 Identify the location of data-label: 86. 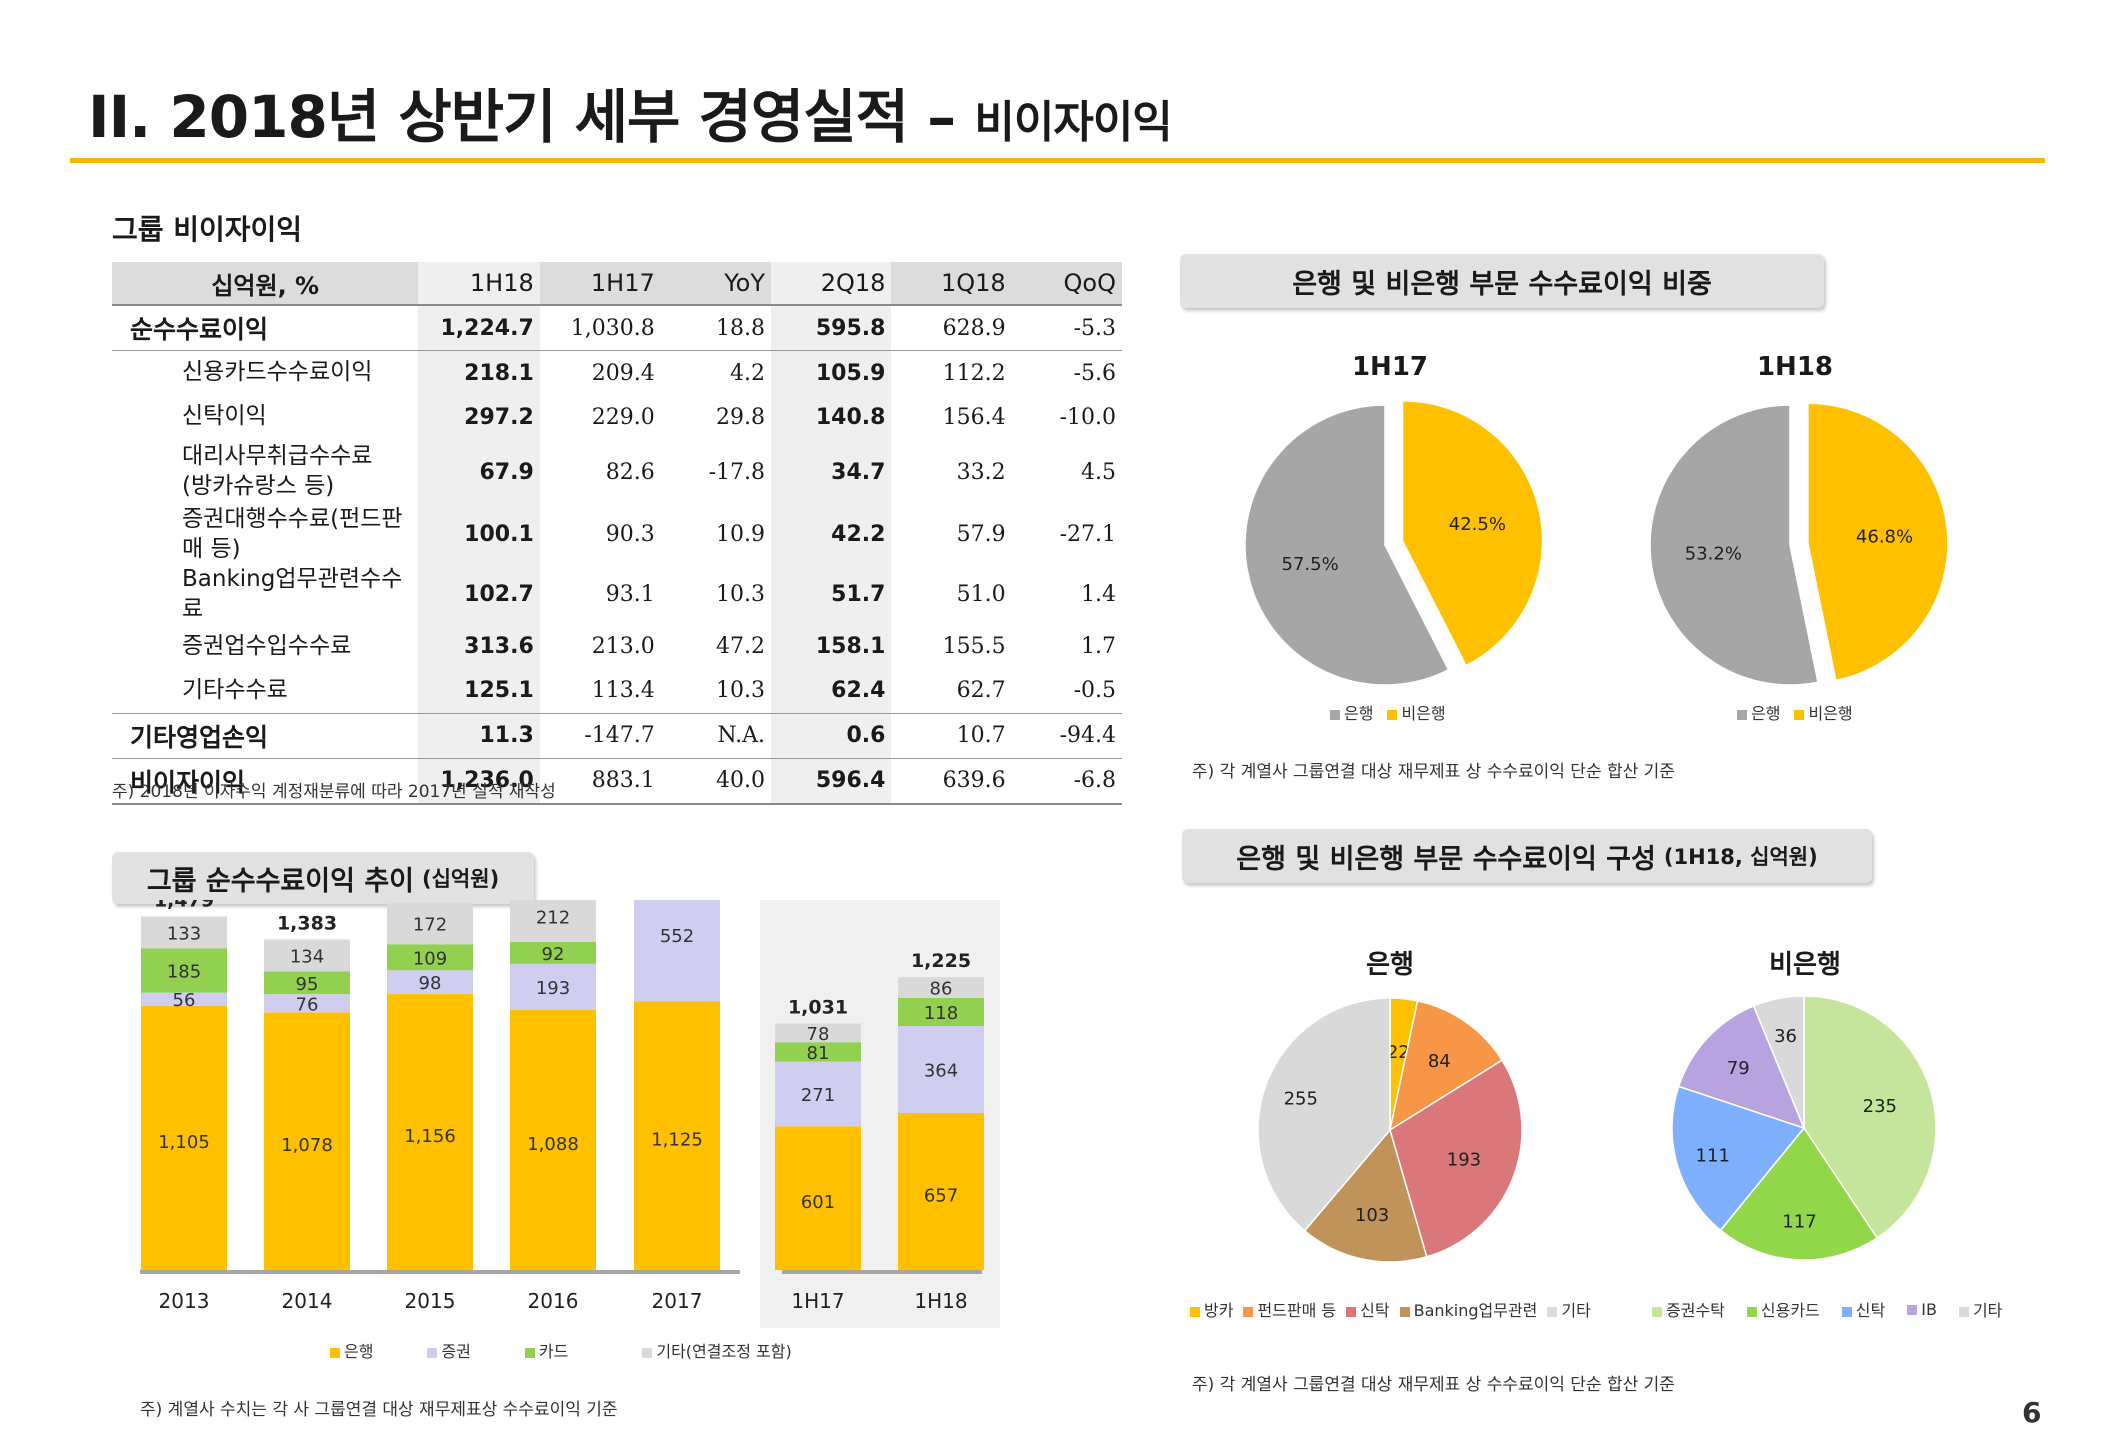
(941, 989).